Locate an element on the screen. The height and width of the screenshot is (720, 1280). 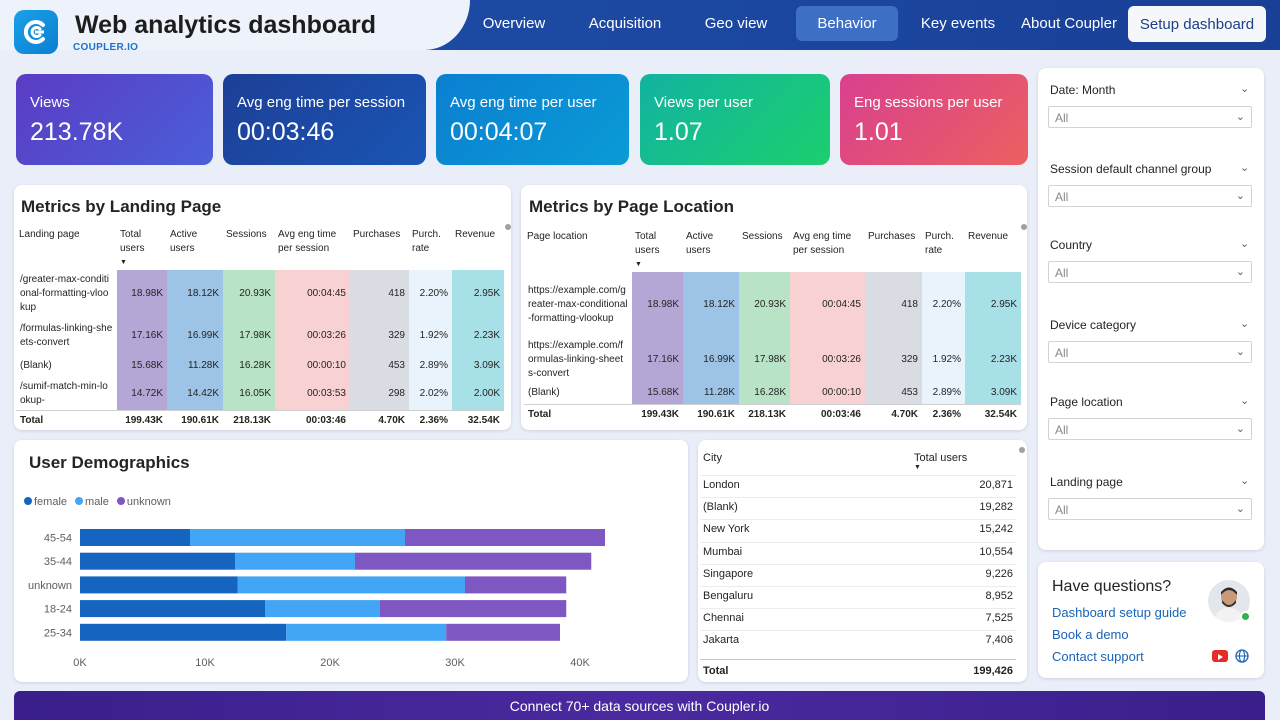
globe-icon is located at coordinates (1242, 658).